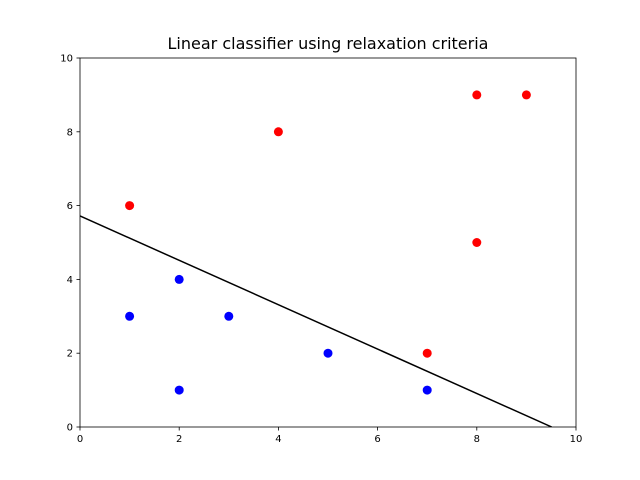  I want to click on y-tick-label: 8, so click(70, 132).